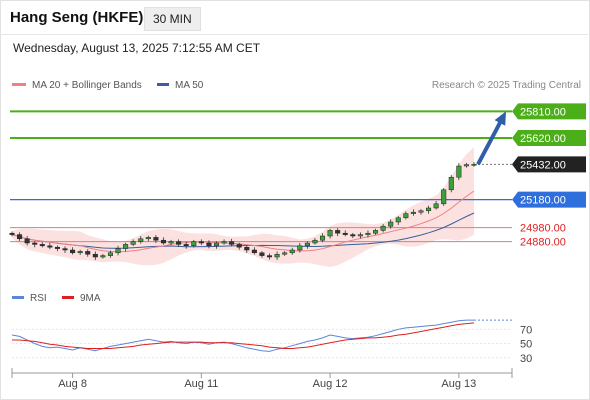 The image size is (590, 400). Describe the element at coordinates (172, 19) in the screenshot. I see `timeframe-button: 30 MIN` at that location.